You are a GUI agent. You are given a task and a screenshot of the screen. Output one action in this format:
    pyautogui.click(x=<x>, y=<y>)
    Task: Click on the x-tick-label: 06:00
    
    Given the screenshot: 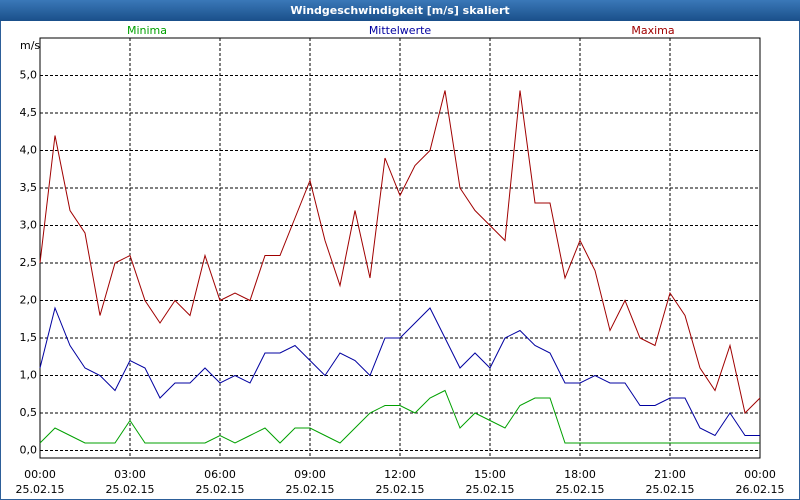 What is the action you would take?
    pyautogui.click(x=220, y=474)
    